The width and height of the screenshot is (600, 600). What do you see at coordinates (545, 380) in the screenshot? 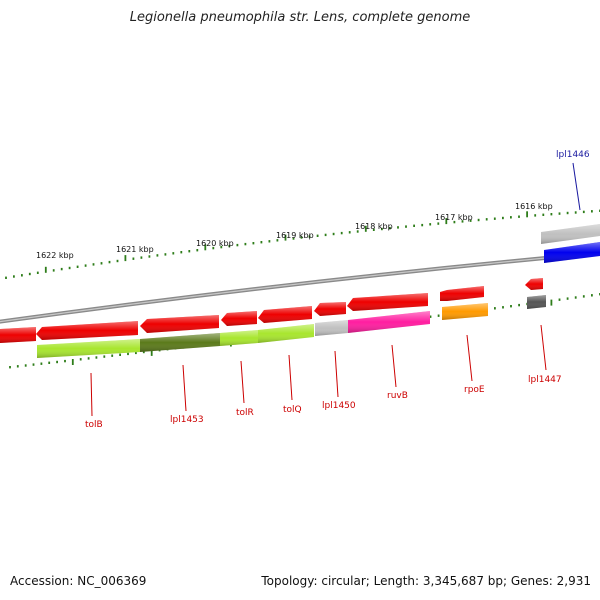
I see `gene-label: lpl1447` at bounding box center [545, 380].